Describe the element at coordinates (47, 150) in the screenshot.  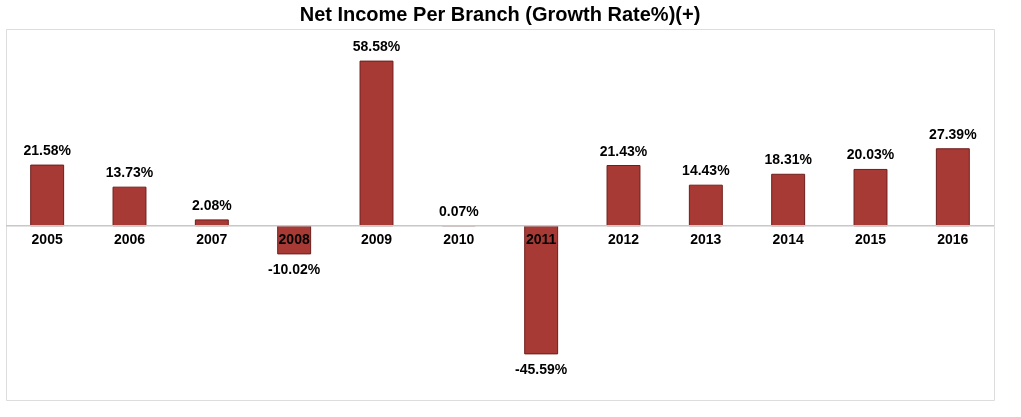
I see `data-label: 21.58%` at that location.